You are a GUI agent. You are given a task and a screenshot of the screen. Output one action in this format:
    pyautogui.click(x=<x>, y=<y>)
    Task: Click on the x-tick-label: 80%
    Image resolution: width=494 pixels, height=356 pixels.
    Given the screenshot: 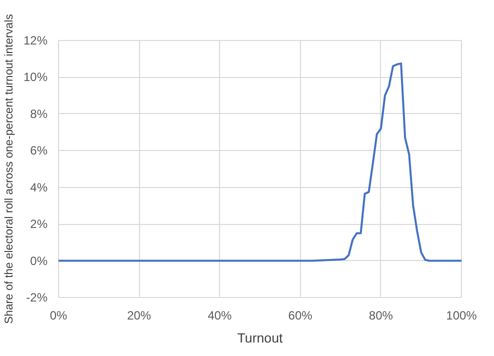 What is the action you would take?
    pyautogui.click(x=381, y=315)
    